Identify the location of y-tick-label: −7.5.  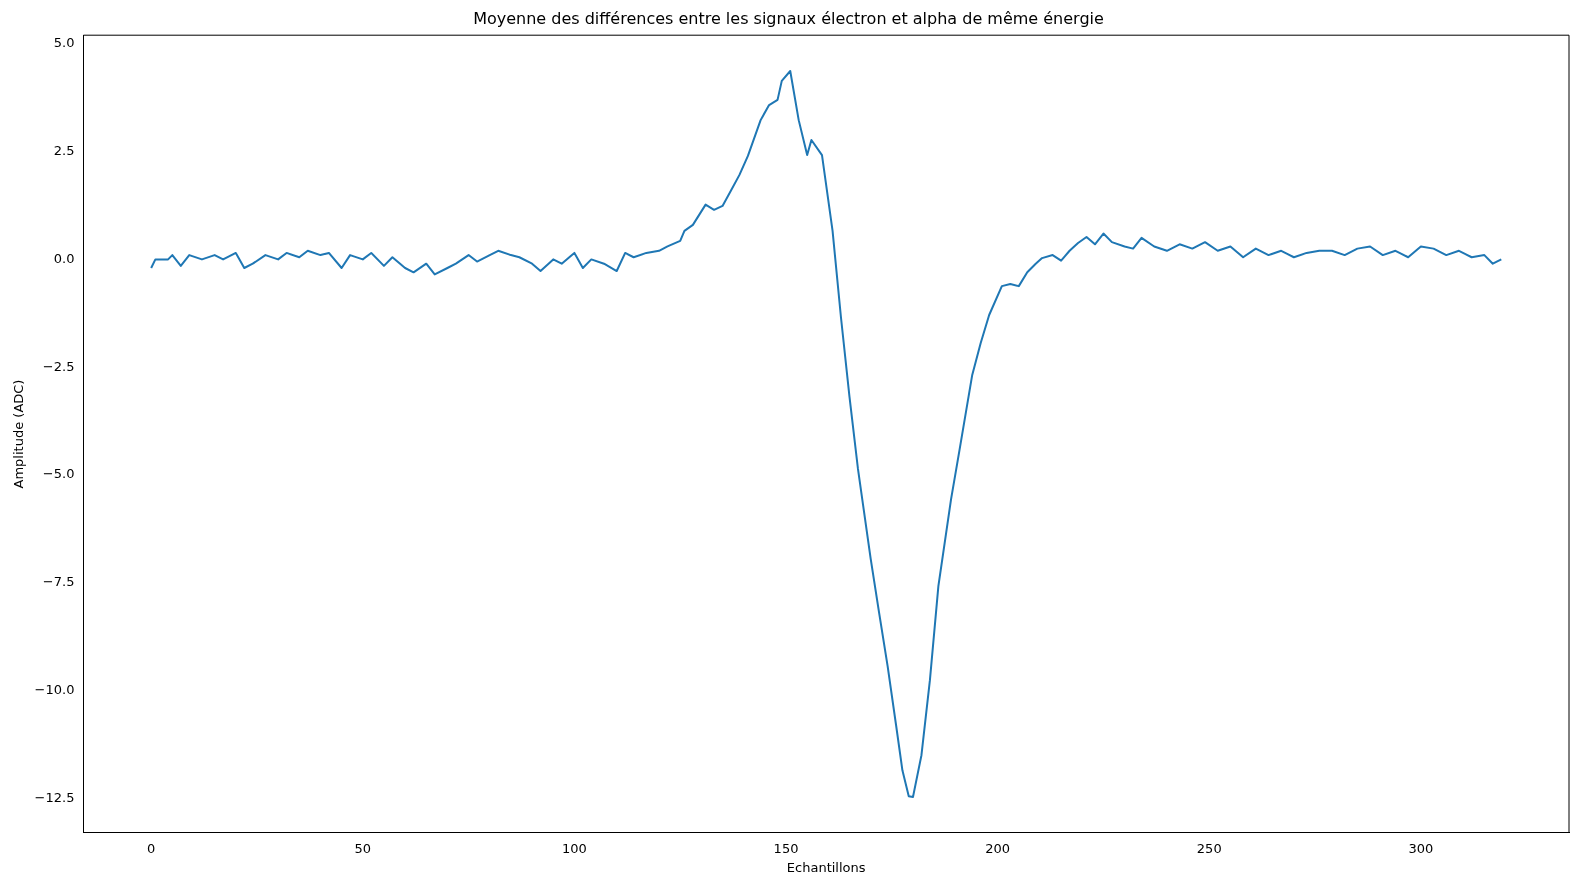
(58, 582).